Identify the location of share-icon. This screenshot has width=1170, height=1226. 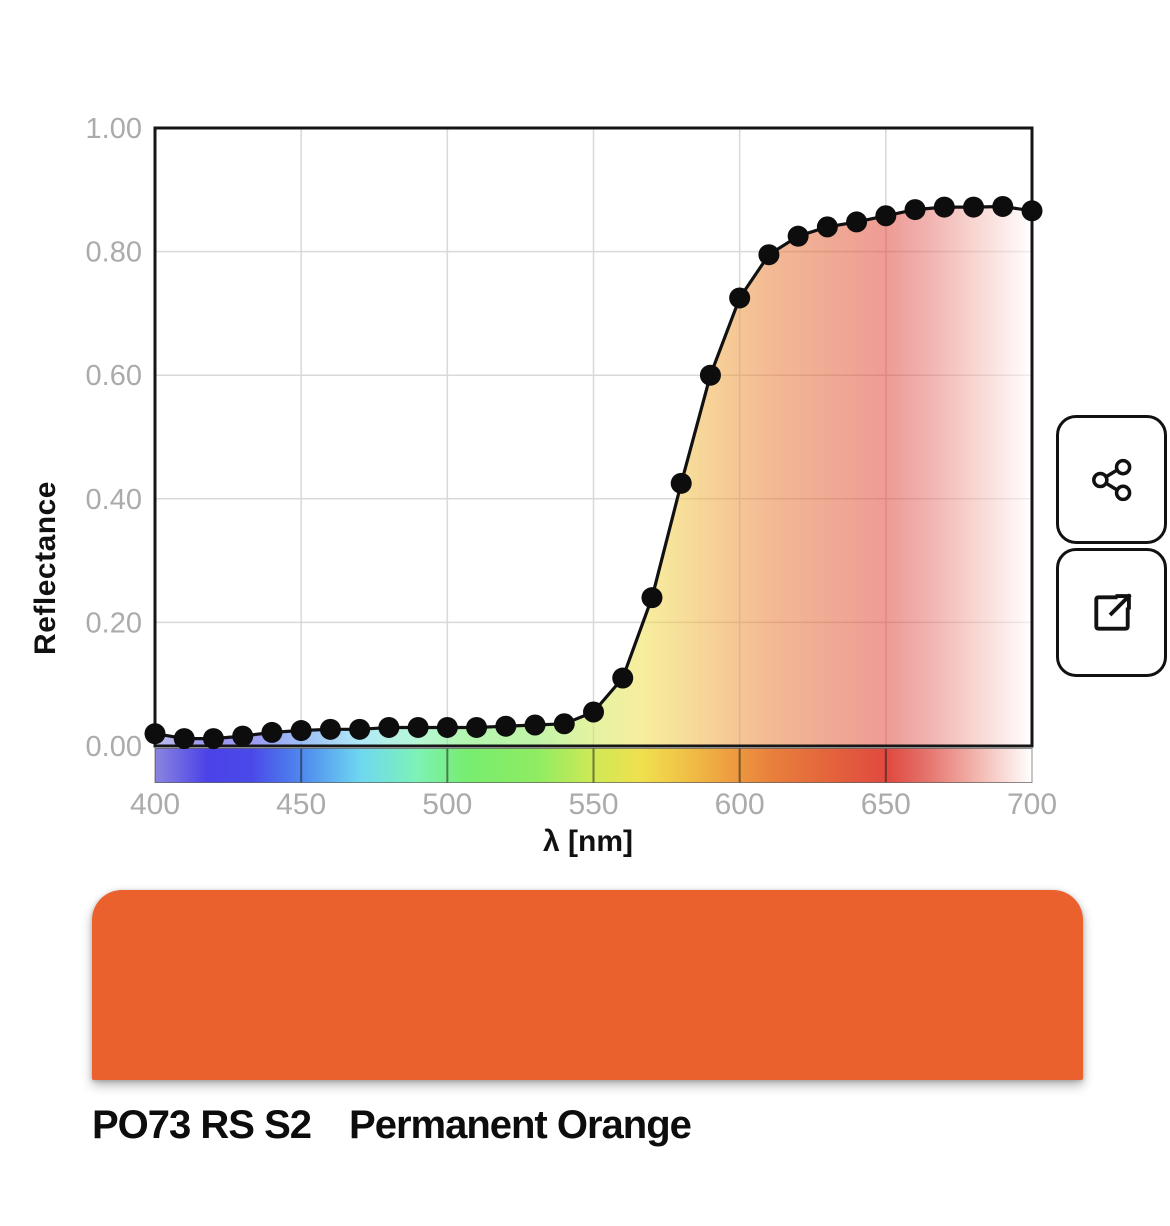
(1111, 479).